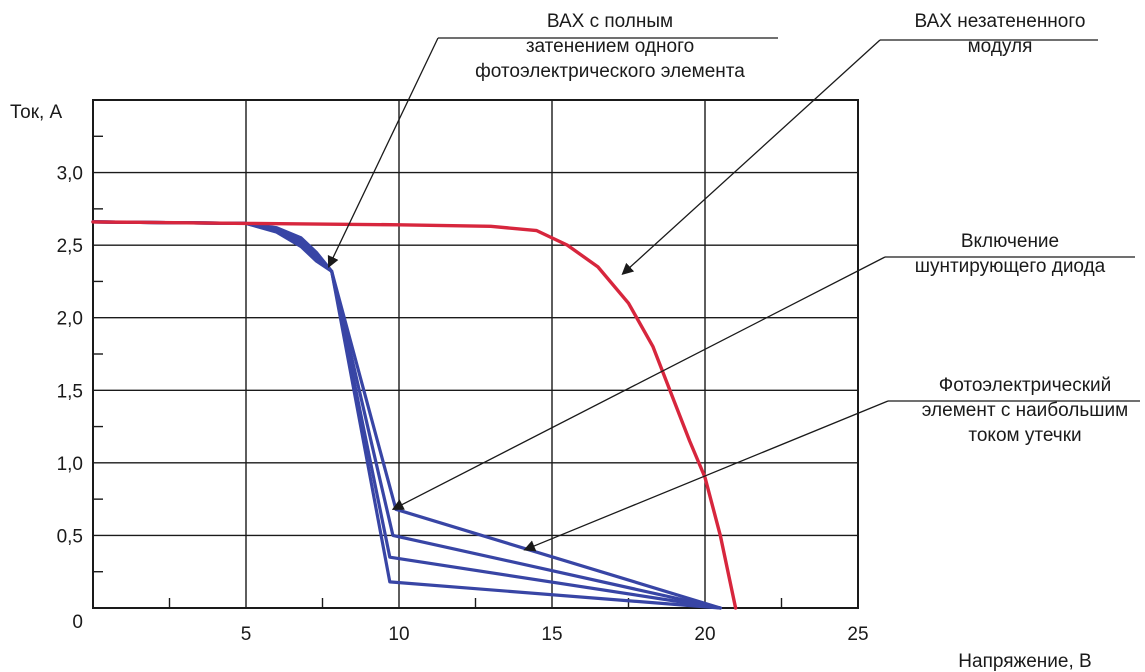 This screenshot has width=1145, height=672. I want to click on y-tick-labels: 0 0,5 1,0 1,5 2,0 2,5 3,0, so click(70, 398).